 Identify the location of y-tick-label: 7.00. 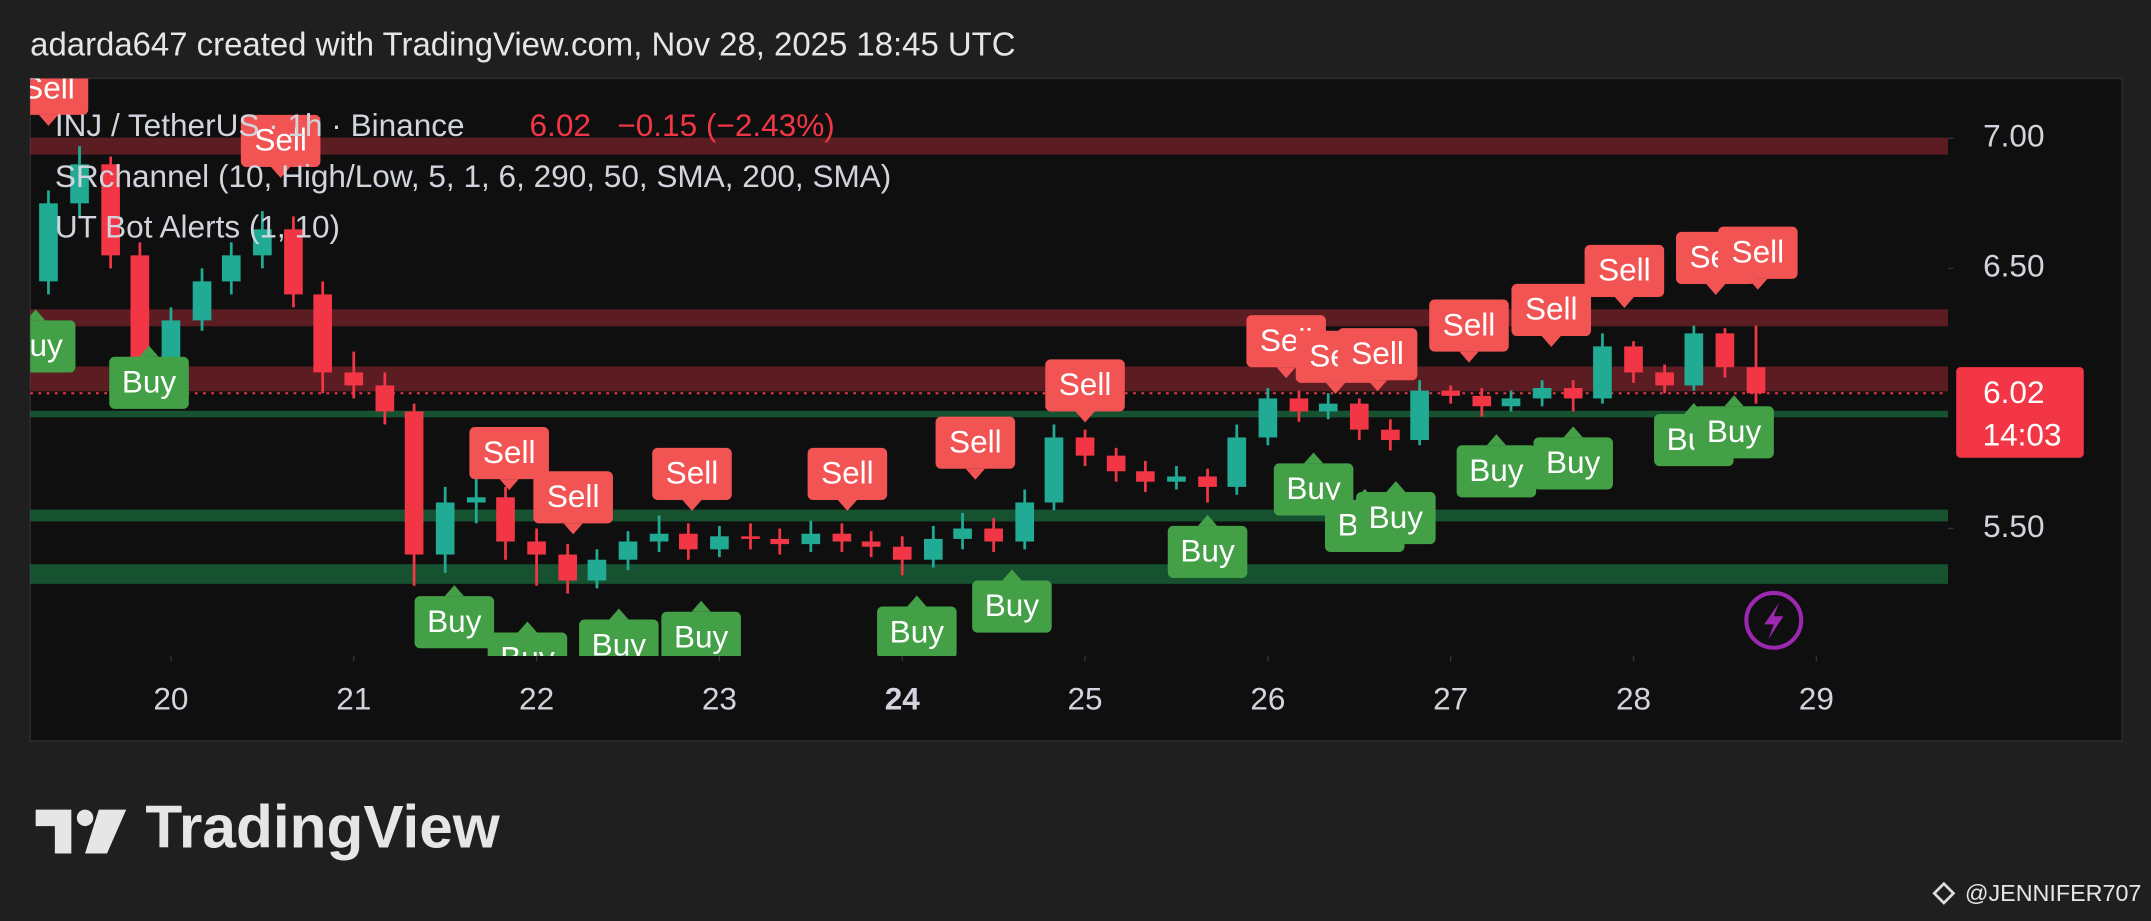
(2013, 136).